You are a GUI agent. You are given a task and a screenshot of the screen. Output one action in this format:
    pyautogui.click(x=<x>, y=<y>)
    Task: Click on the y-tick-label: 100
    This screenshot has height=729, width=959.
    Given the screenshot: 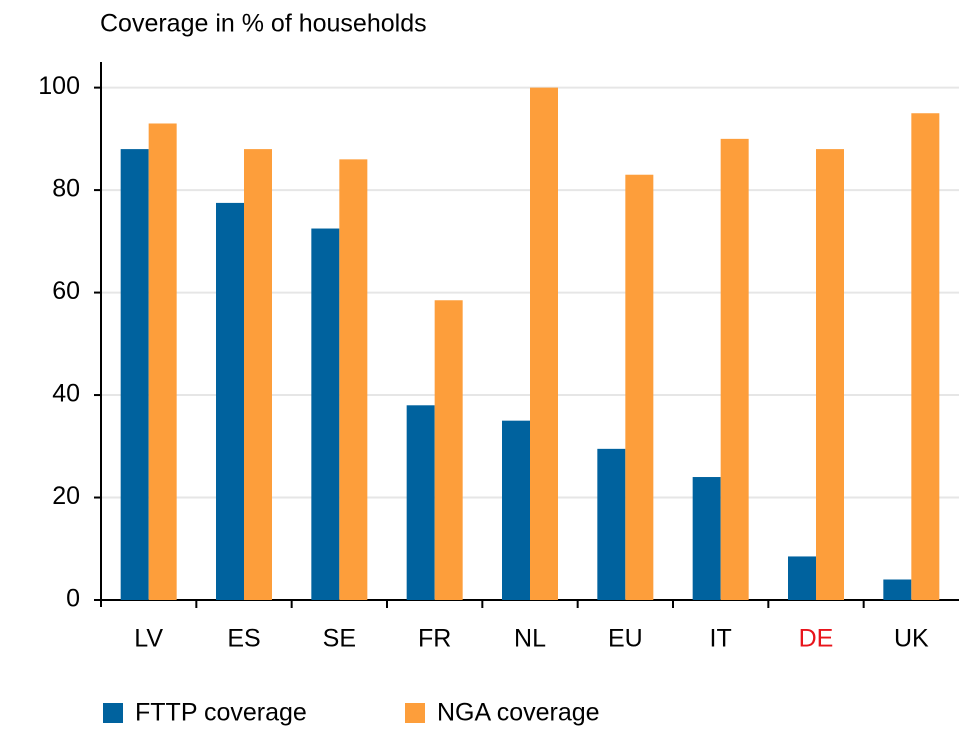 What is the action you would take?
    pyautogui.click(x=59, y=86)
    